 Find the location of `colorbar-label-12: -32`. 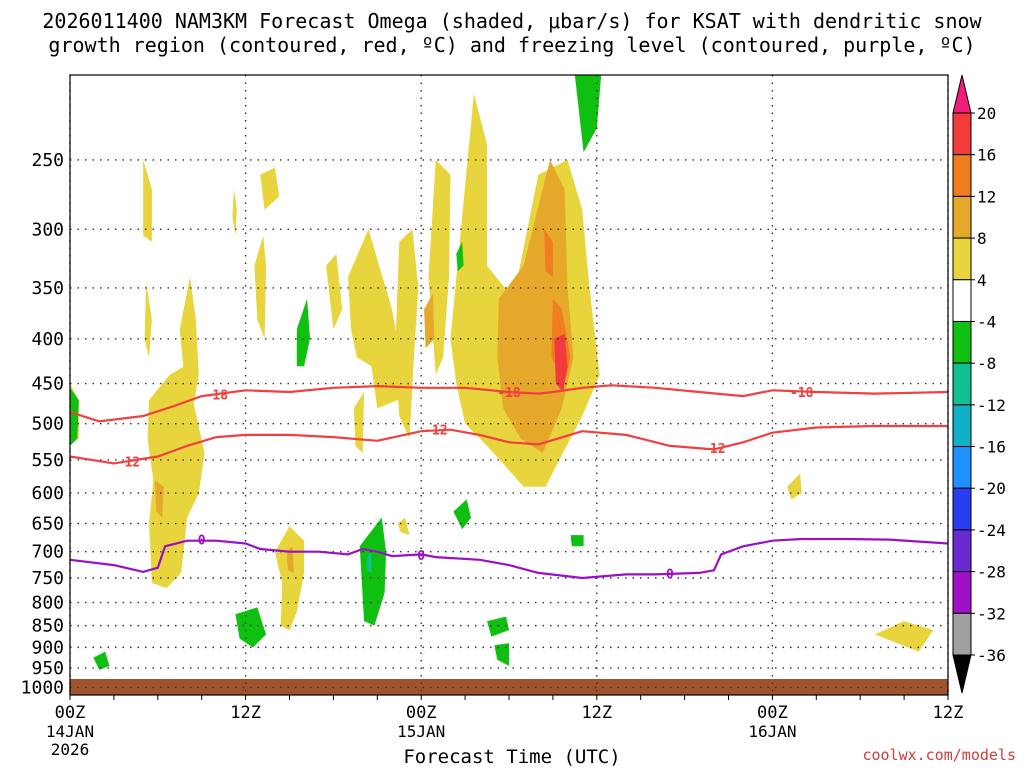

colorbar-label-12: -32 is located at coordinates (991, 613).